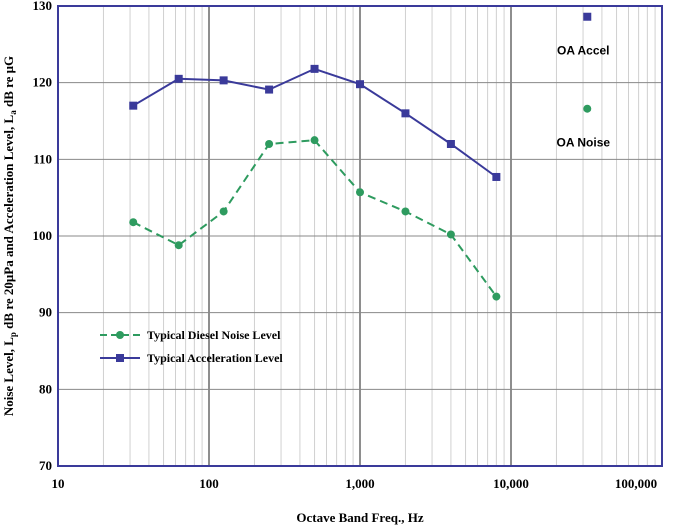 This screenshot has height=527, width=685. I want to click on y-tick-labels: 70 80 90 100 110 120 130, so click(43, 236).